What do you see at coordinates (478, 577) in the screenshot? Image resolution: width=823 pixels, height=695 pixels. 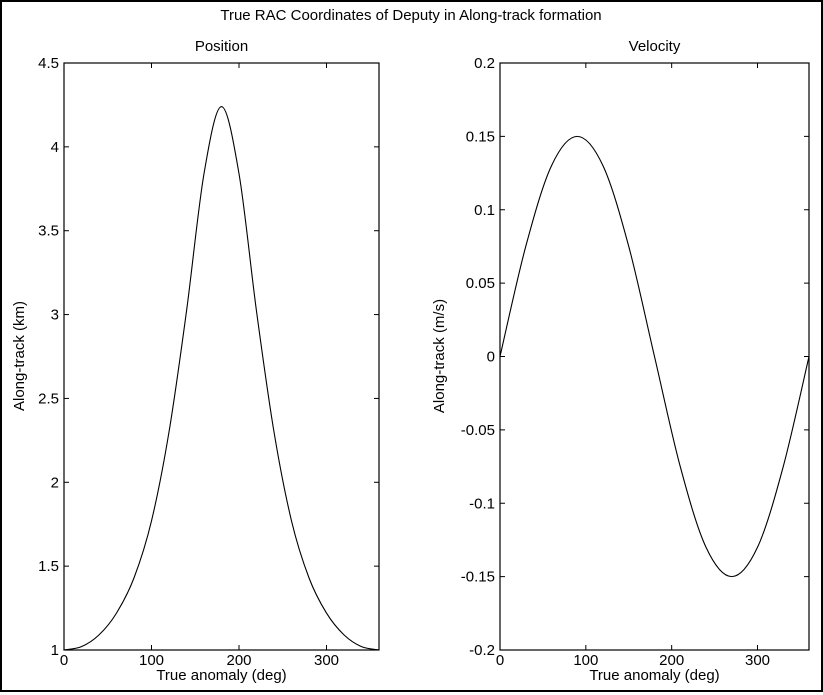 I see `y-tick-label: -0.15` at bounding box center [478, 577].